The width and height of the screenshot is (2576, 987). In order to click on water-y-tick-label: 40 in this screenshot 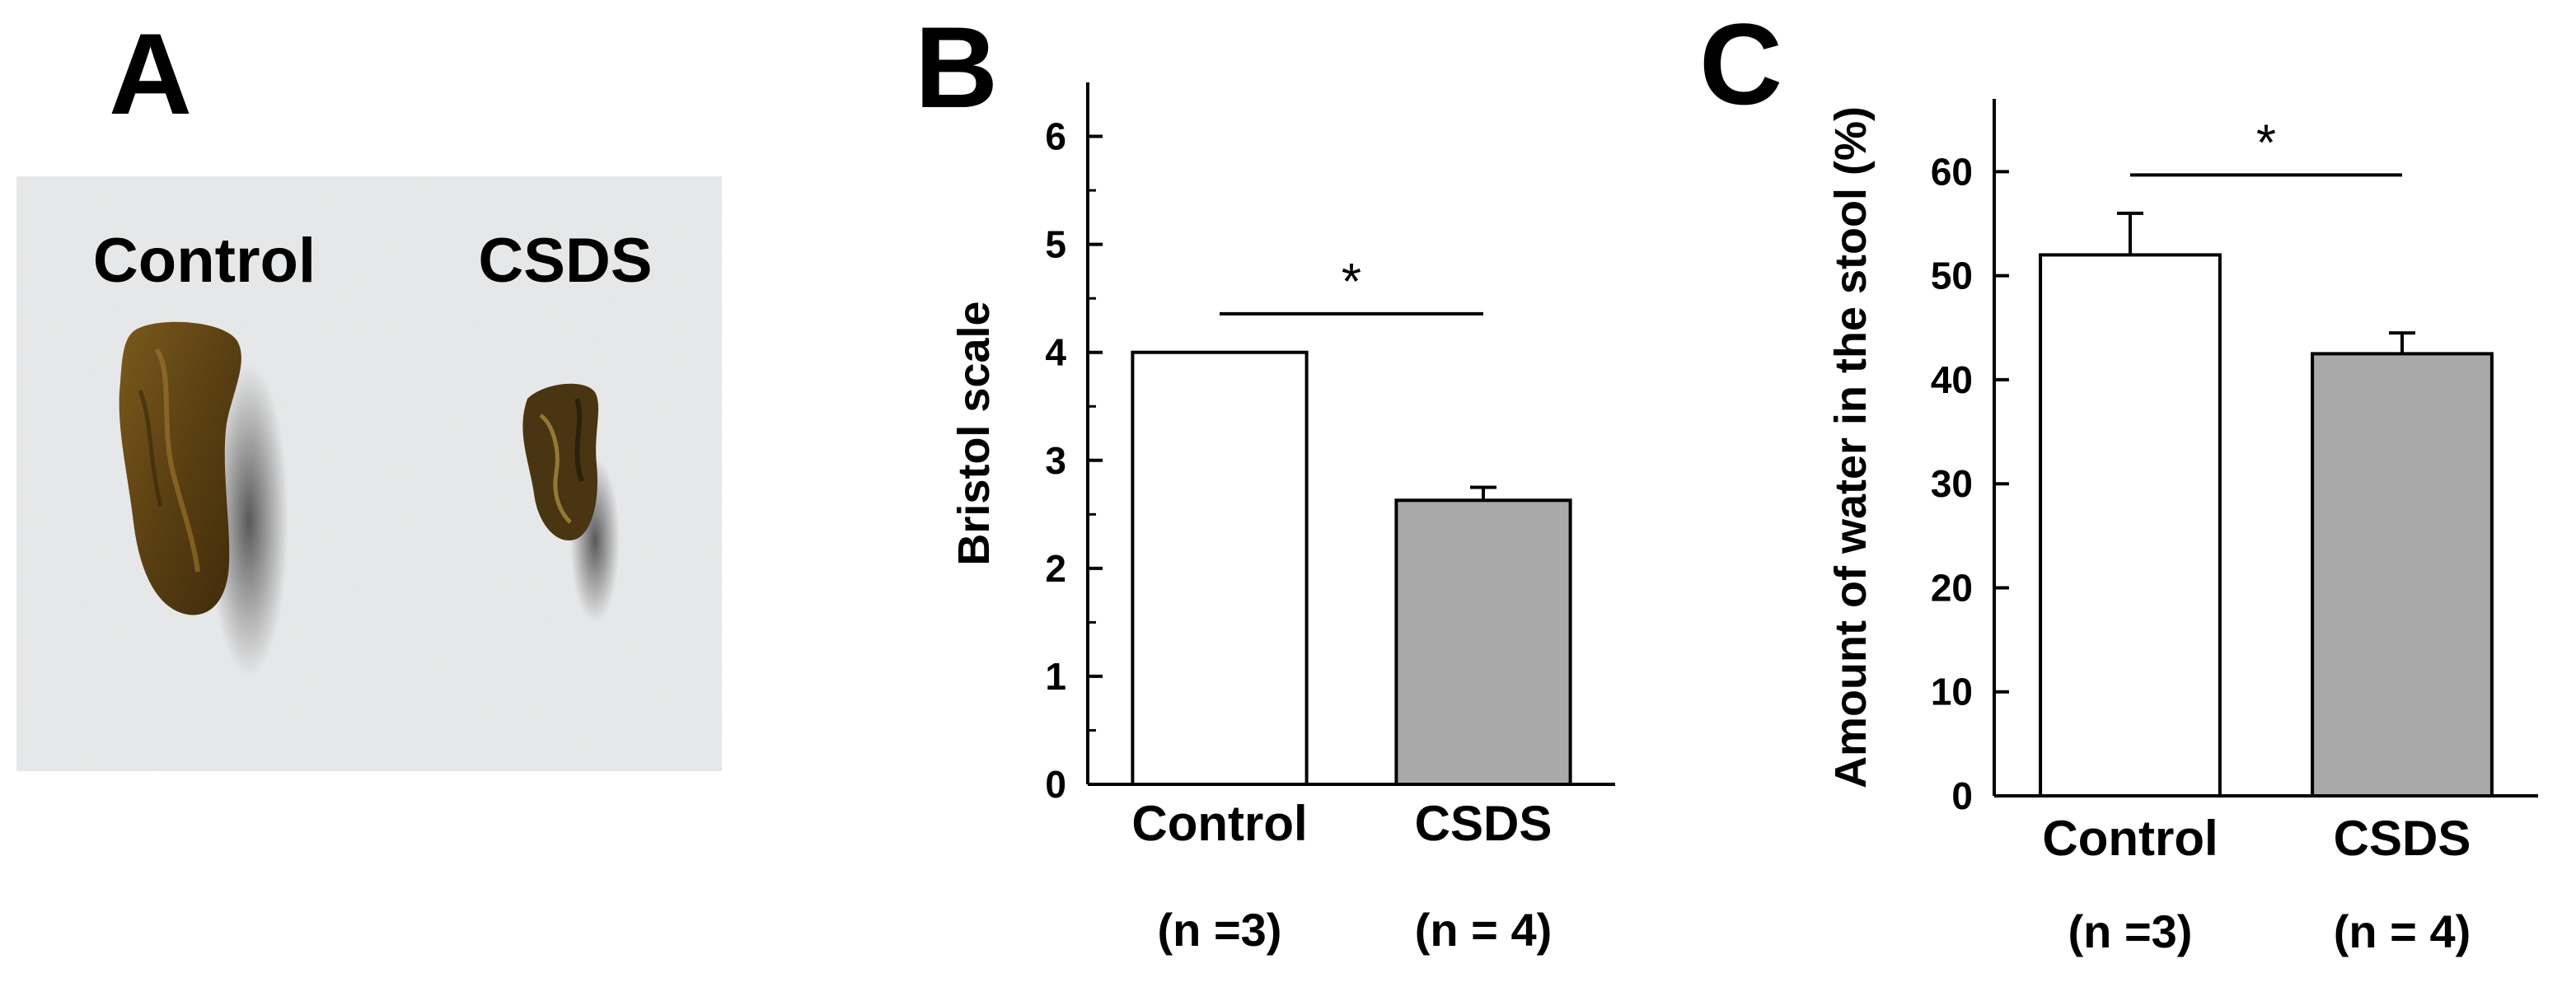, I will do `click(1952, 379)`.